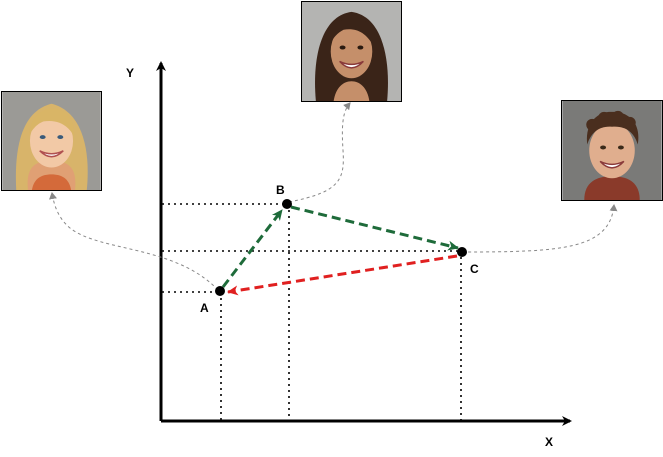  I want to click on arrow-b-to-c, so click(374, 228).